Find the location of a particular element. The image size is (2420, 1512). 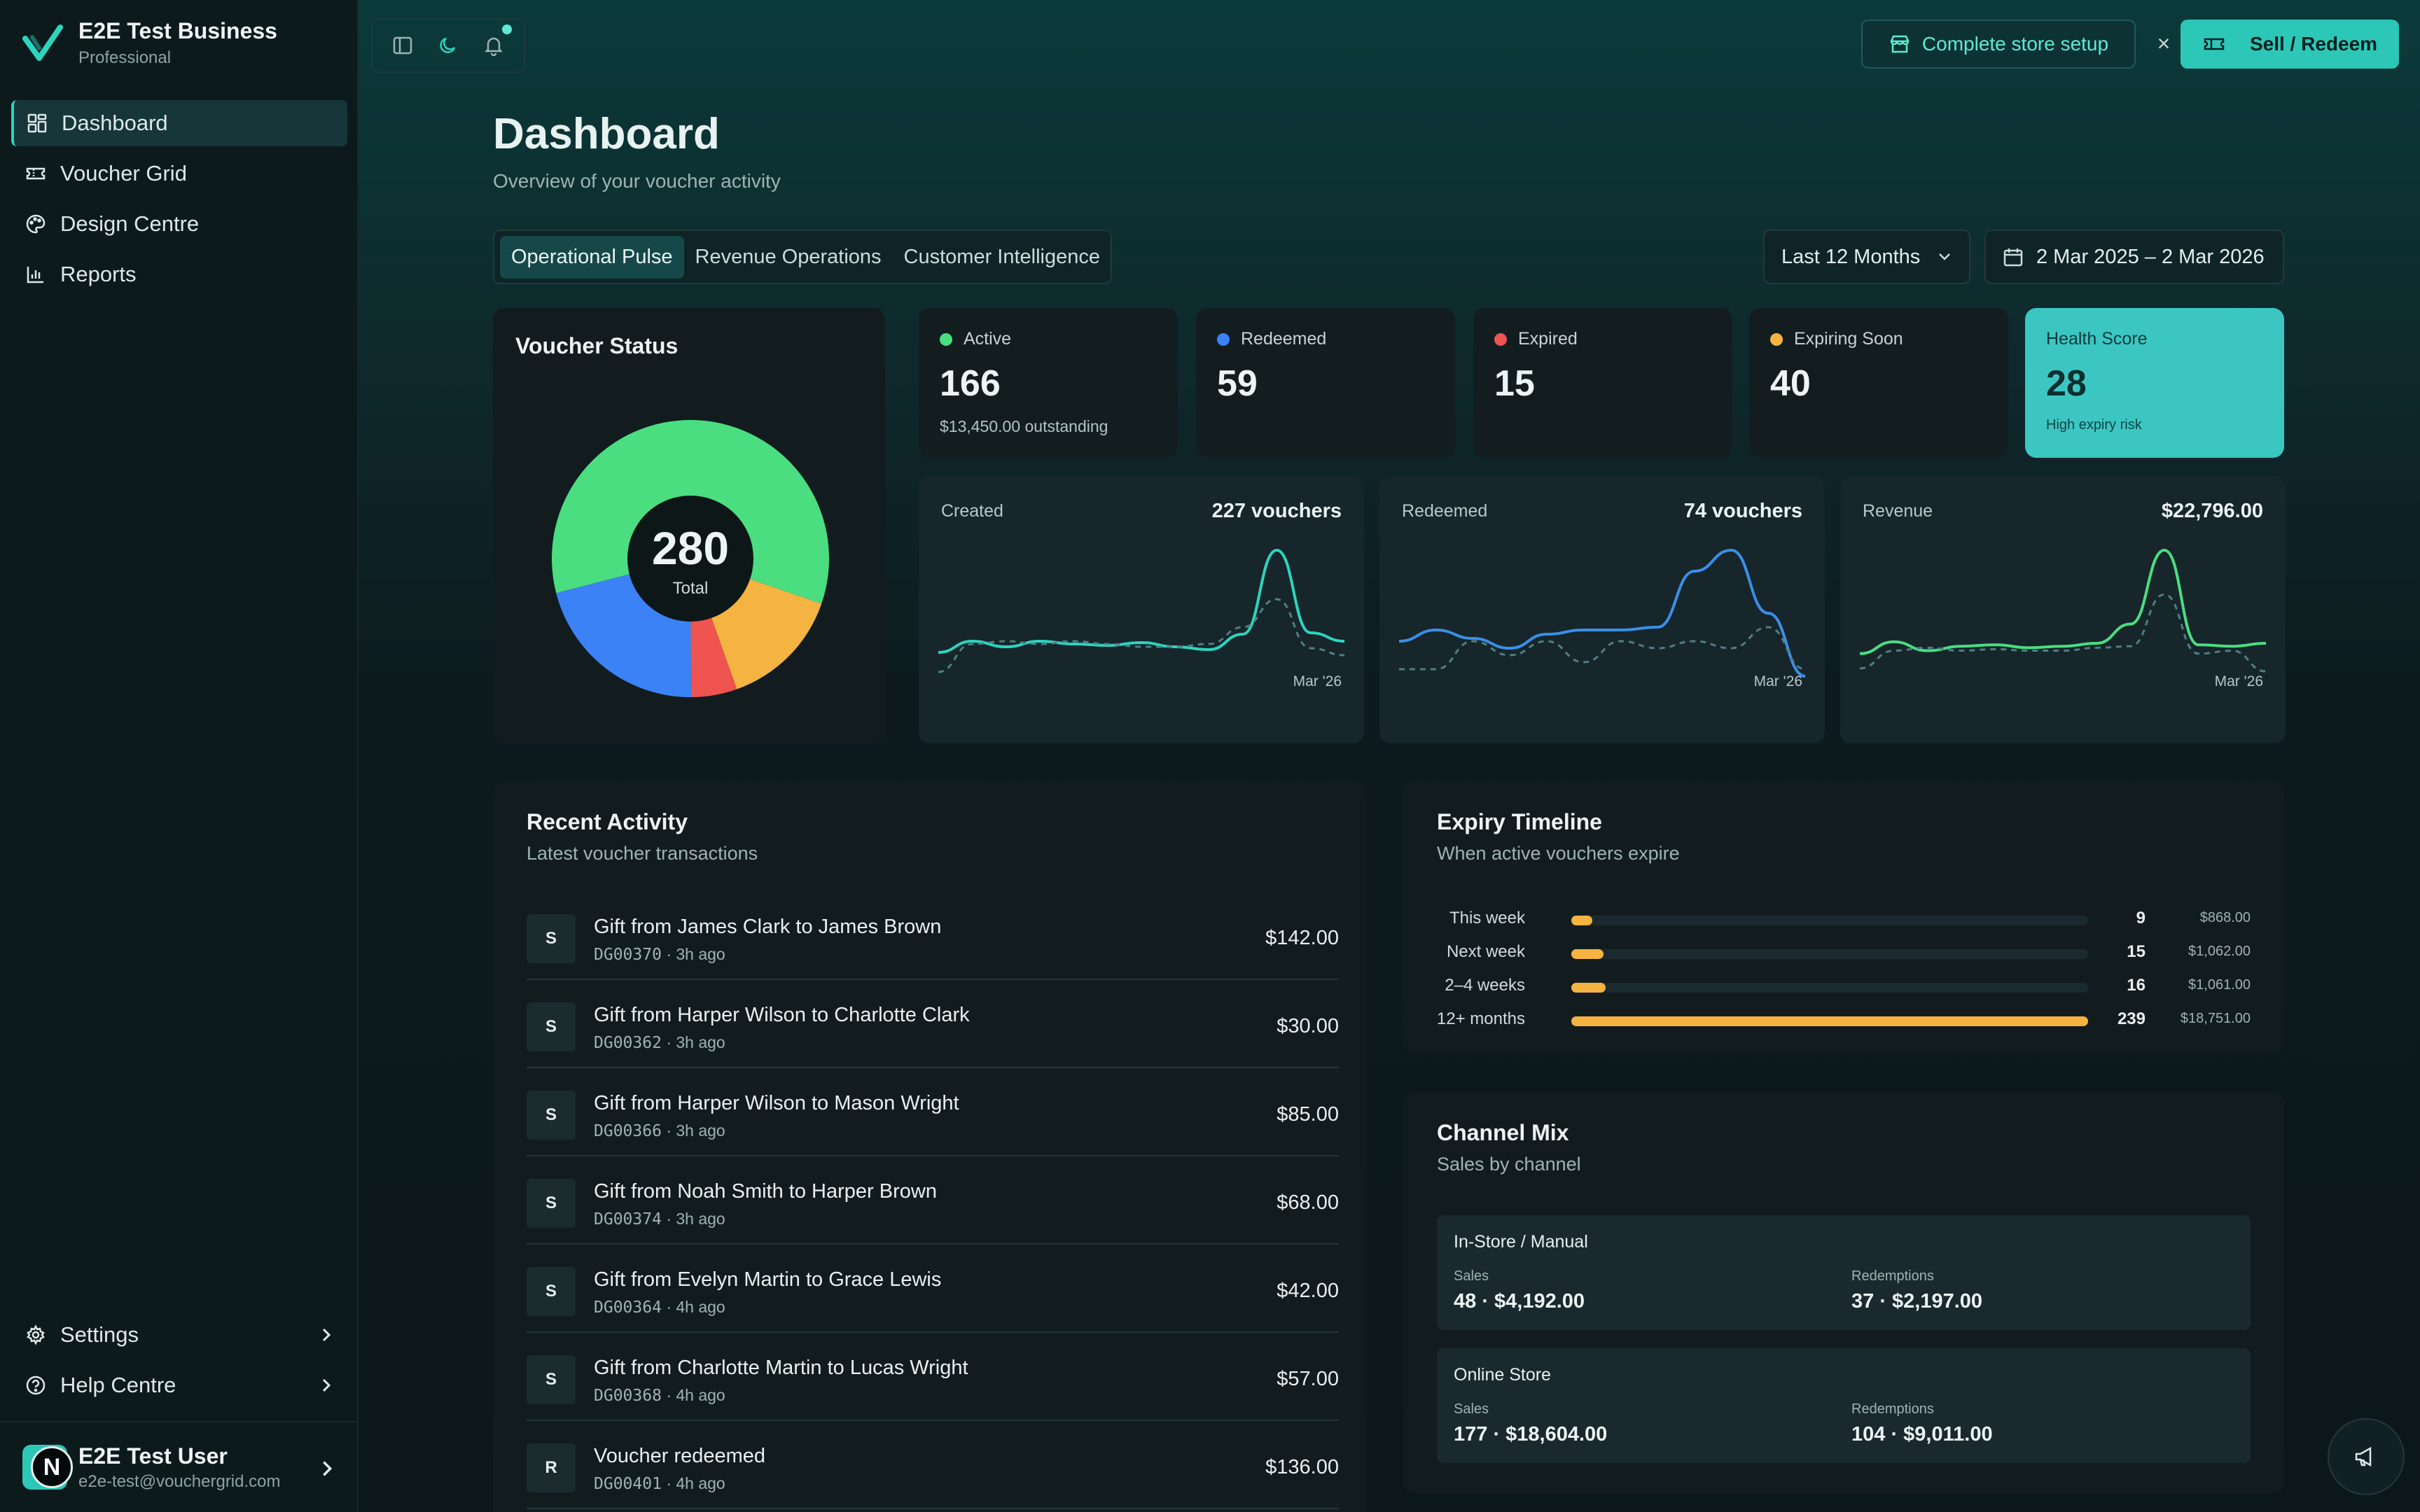

tab-customer-intelligence: Customer Intelligence is located at coordinates (1002, 256).